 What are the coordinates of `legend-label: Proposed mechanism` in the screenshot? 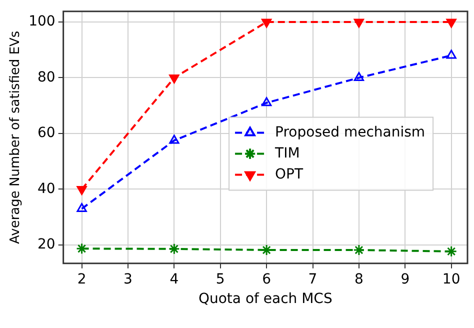 It's located at (350, 132).